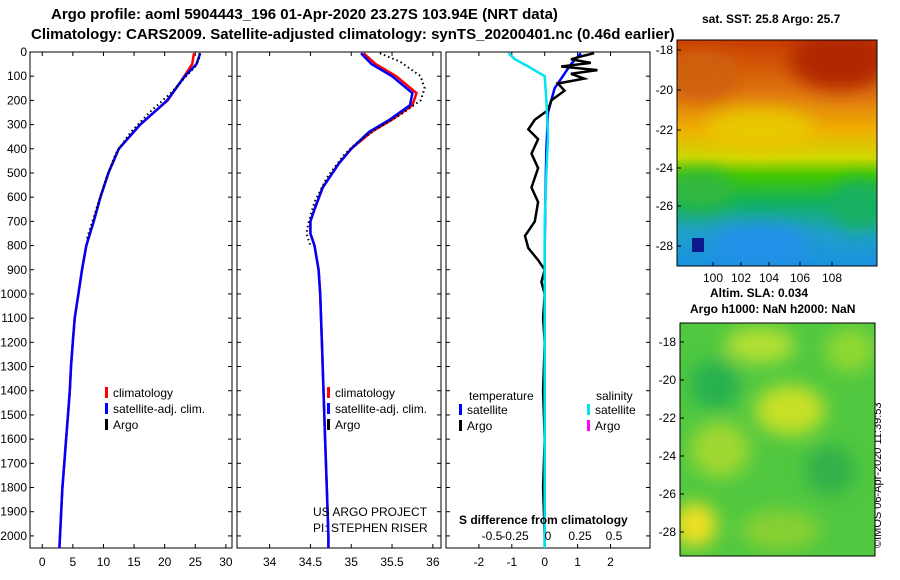 The height and width of the screenshot is (580, 900). What do you see at coordinates (668, 456) in the screenshot?
I see `sla-lat-tick-label: -24` at bounding box center [668, 456].